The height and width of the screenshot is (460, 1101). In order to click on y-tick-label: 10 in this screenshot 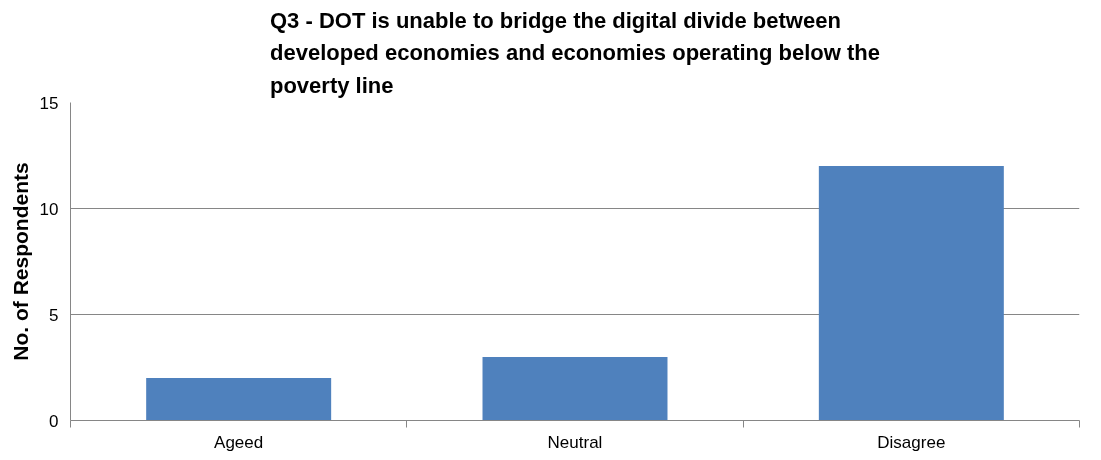, I will do `click(49, 209)`.